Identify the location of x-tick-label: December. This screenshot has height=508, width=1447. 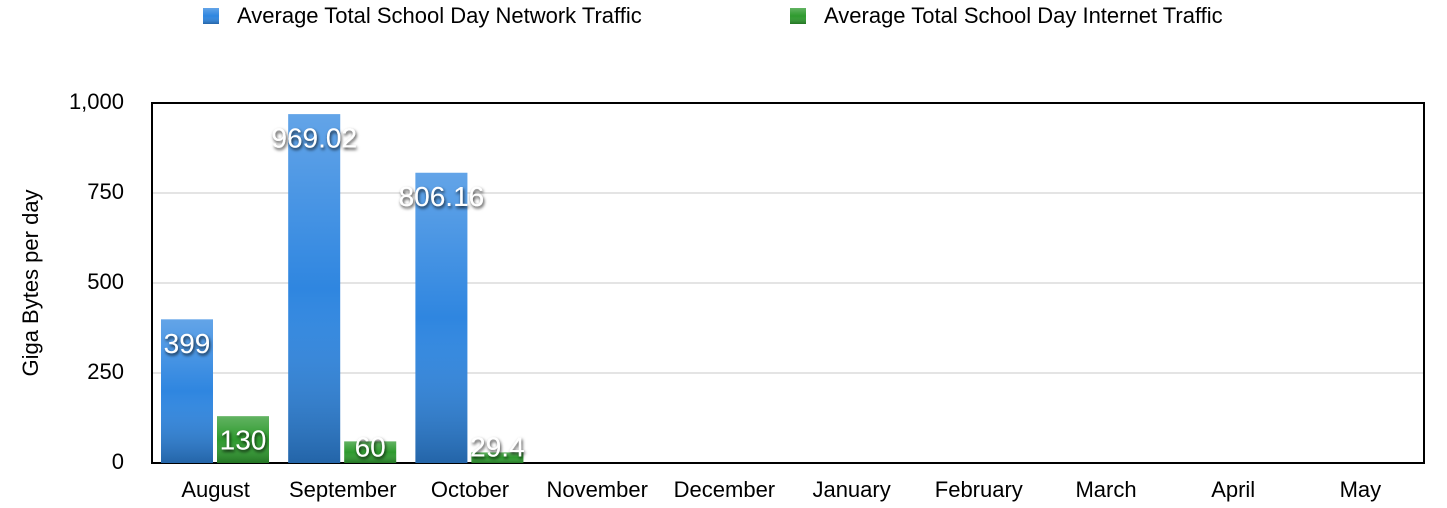
(724, 489).